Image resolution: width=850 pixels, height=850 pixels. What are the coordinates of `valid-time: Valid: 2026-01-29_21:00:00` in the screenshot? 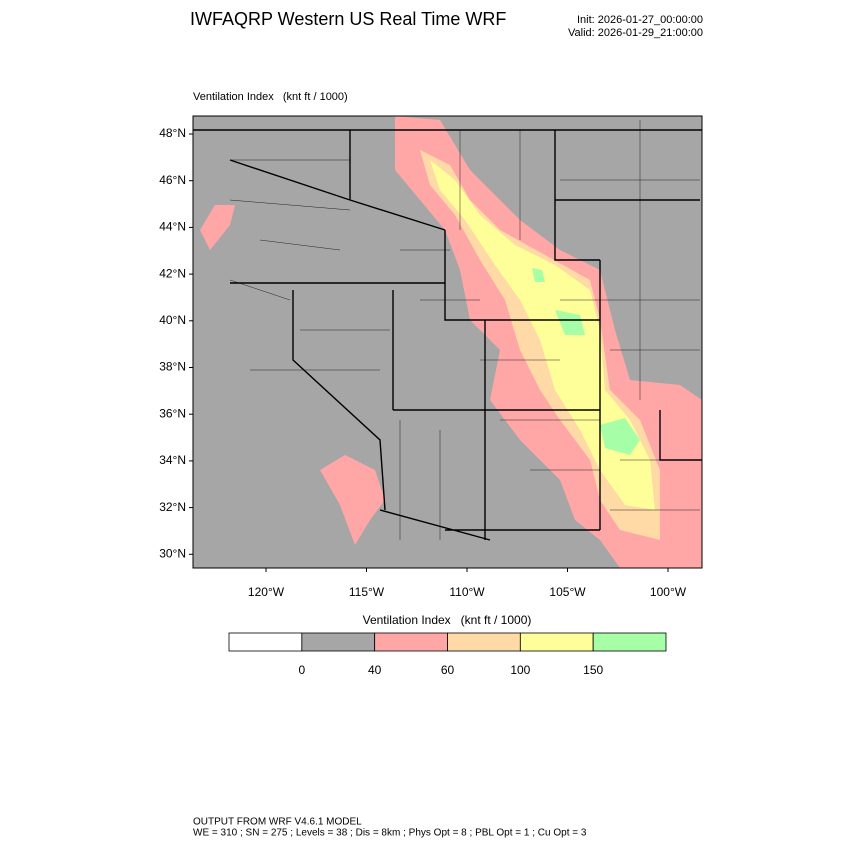 It's located at (635, 33).